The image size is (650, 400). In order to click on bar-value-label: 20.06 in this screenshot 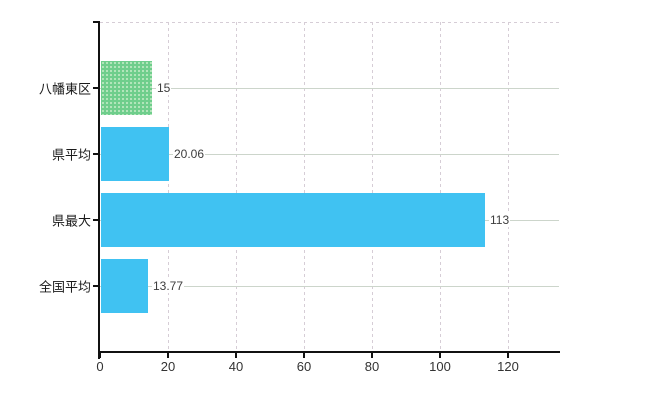, I will do `click(189, 154)`.